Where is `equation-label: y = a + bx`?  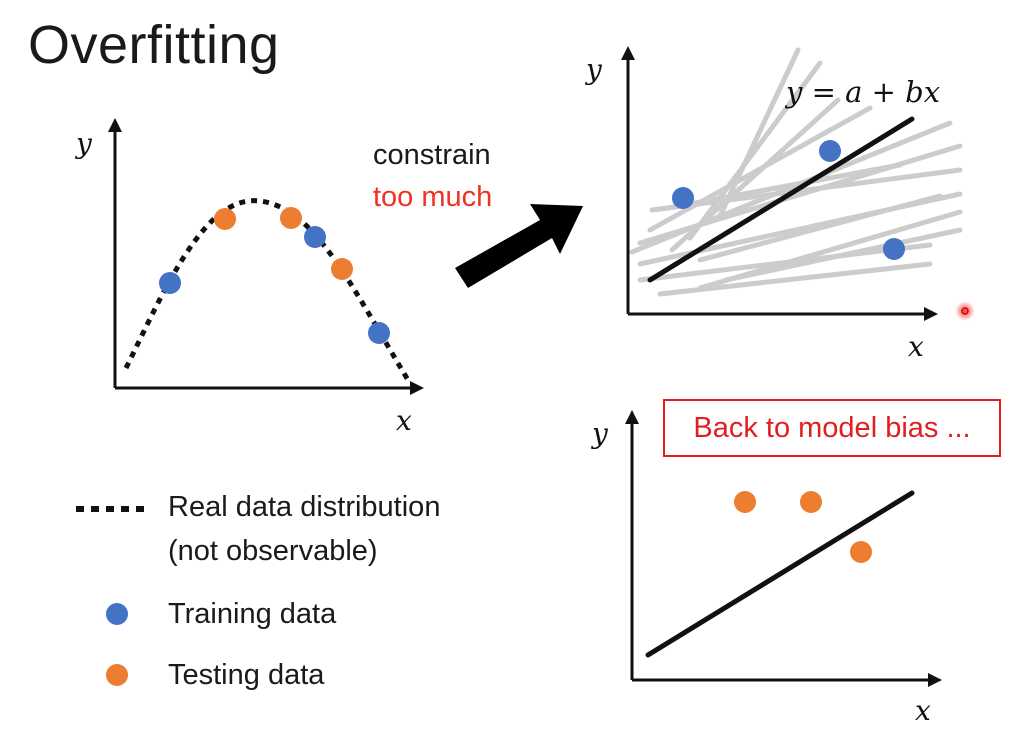
equation-label: y = a + bx is located at coordinates (862, 92).